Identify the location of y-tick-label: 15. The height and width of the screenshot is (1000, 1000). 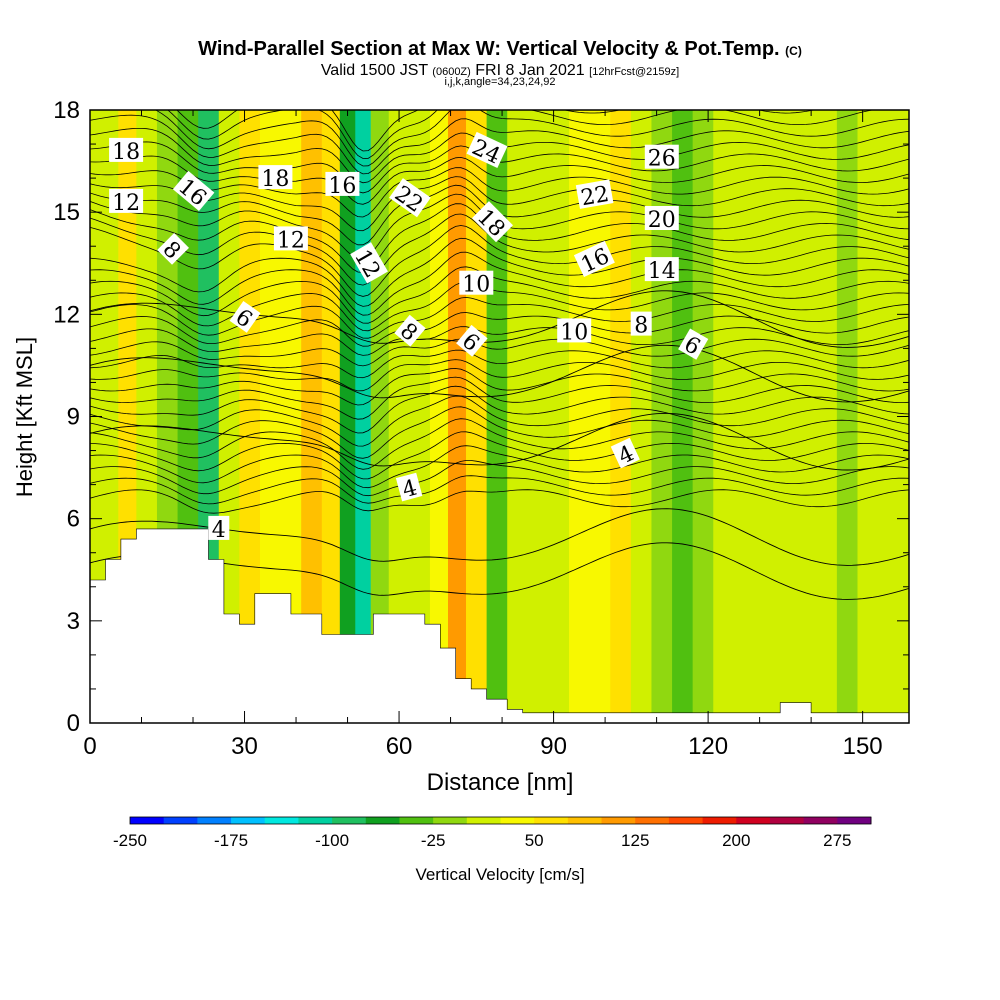
(66, 212).